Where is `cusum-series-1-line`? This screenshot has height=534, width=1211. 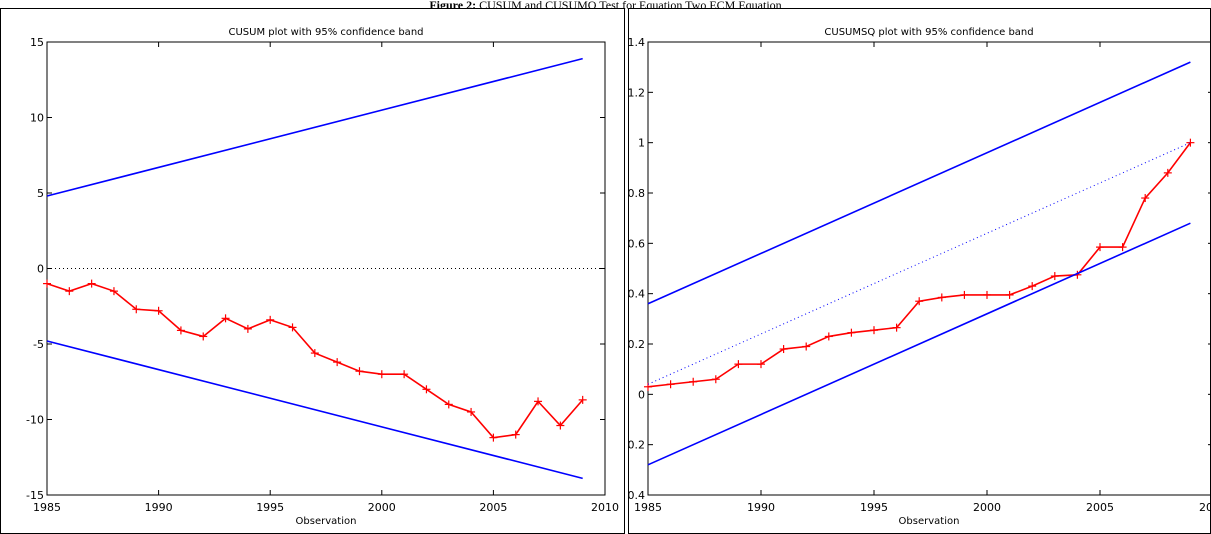
cusum-series-1-line is located at coordinates (314, 127).